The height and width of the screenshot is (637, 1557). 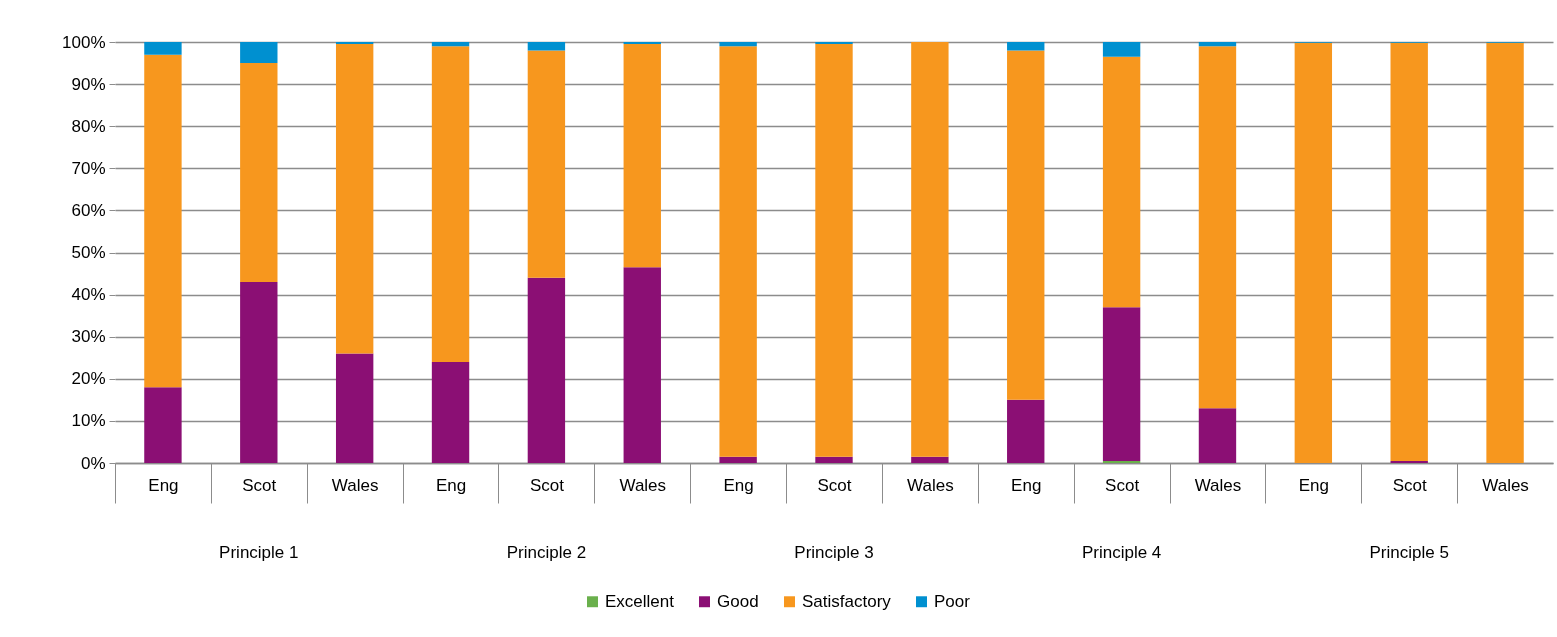 I want to click on legend-label: Satisfactory, so click(x=847, y=601).